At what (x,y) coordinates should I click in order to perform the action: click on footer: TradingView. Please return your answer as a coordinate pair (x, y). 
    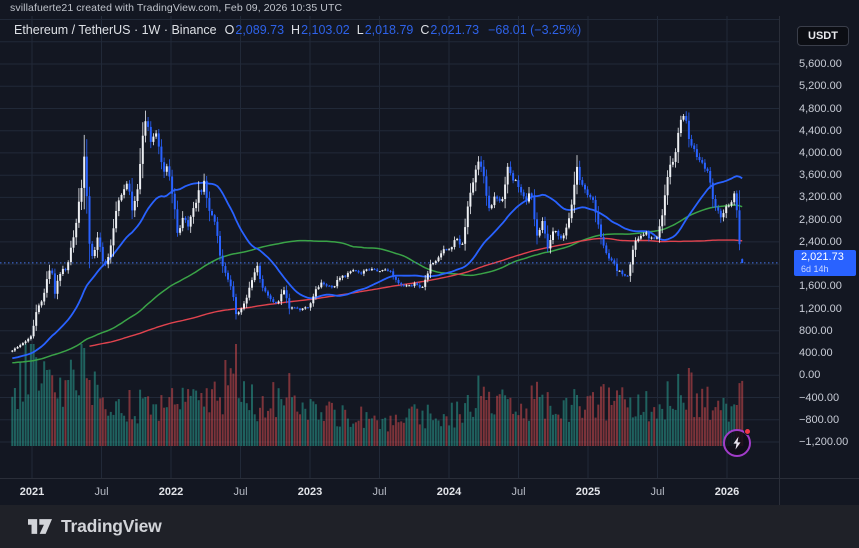
    Looking at the image, I should click on (429, 526).